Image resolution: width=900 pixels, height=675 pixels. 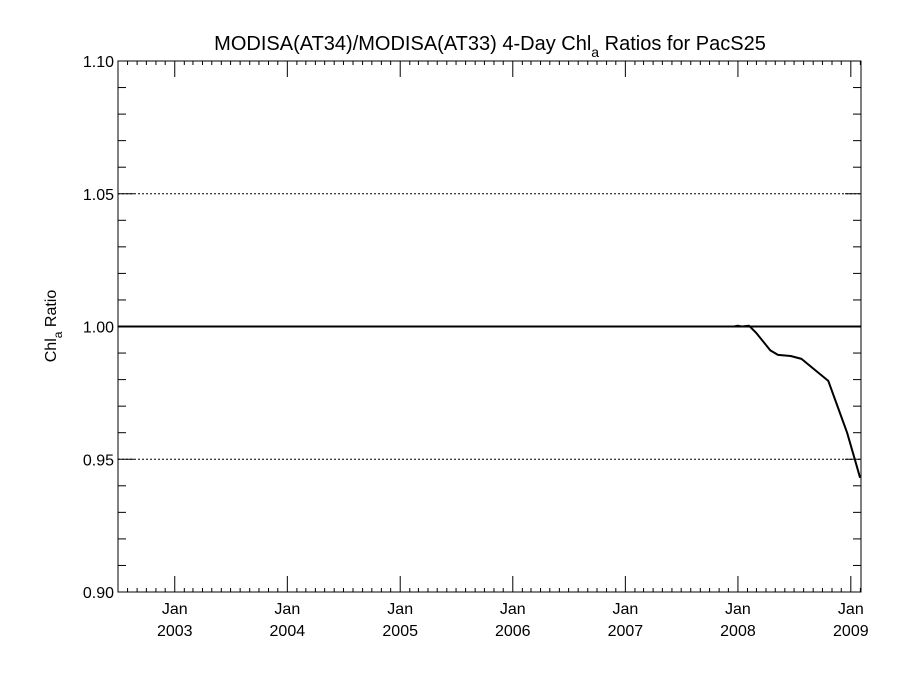 I want to click on y-axis-title: Chla Ratio, so click(x=54, y=326).